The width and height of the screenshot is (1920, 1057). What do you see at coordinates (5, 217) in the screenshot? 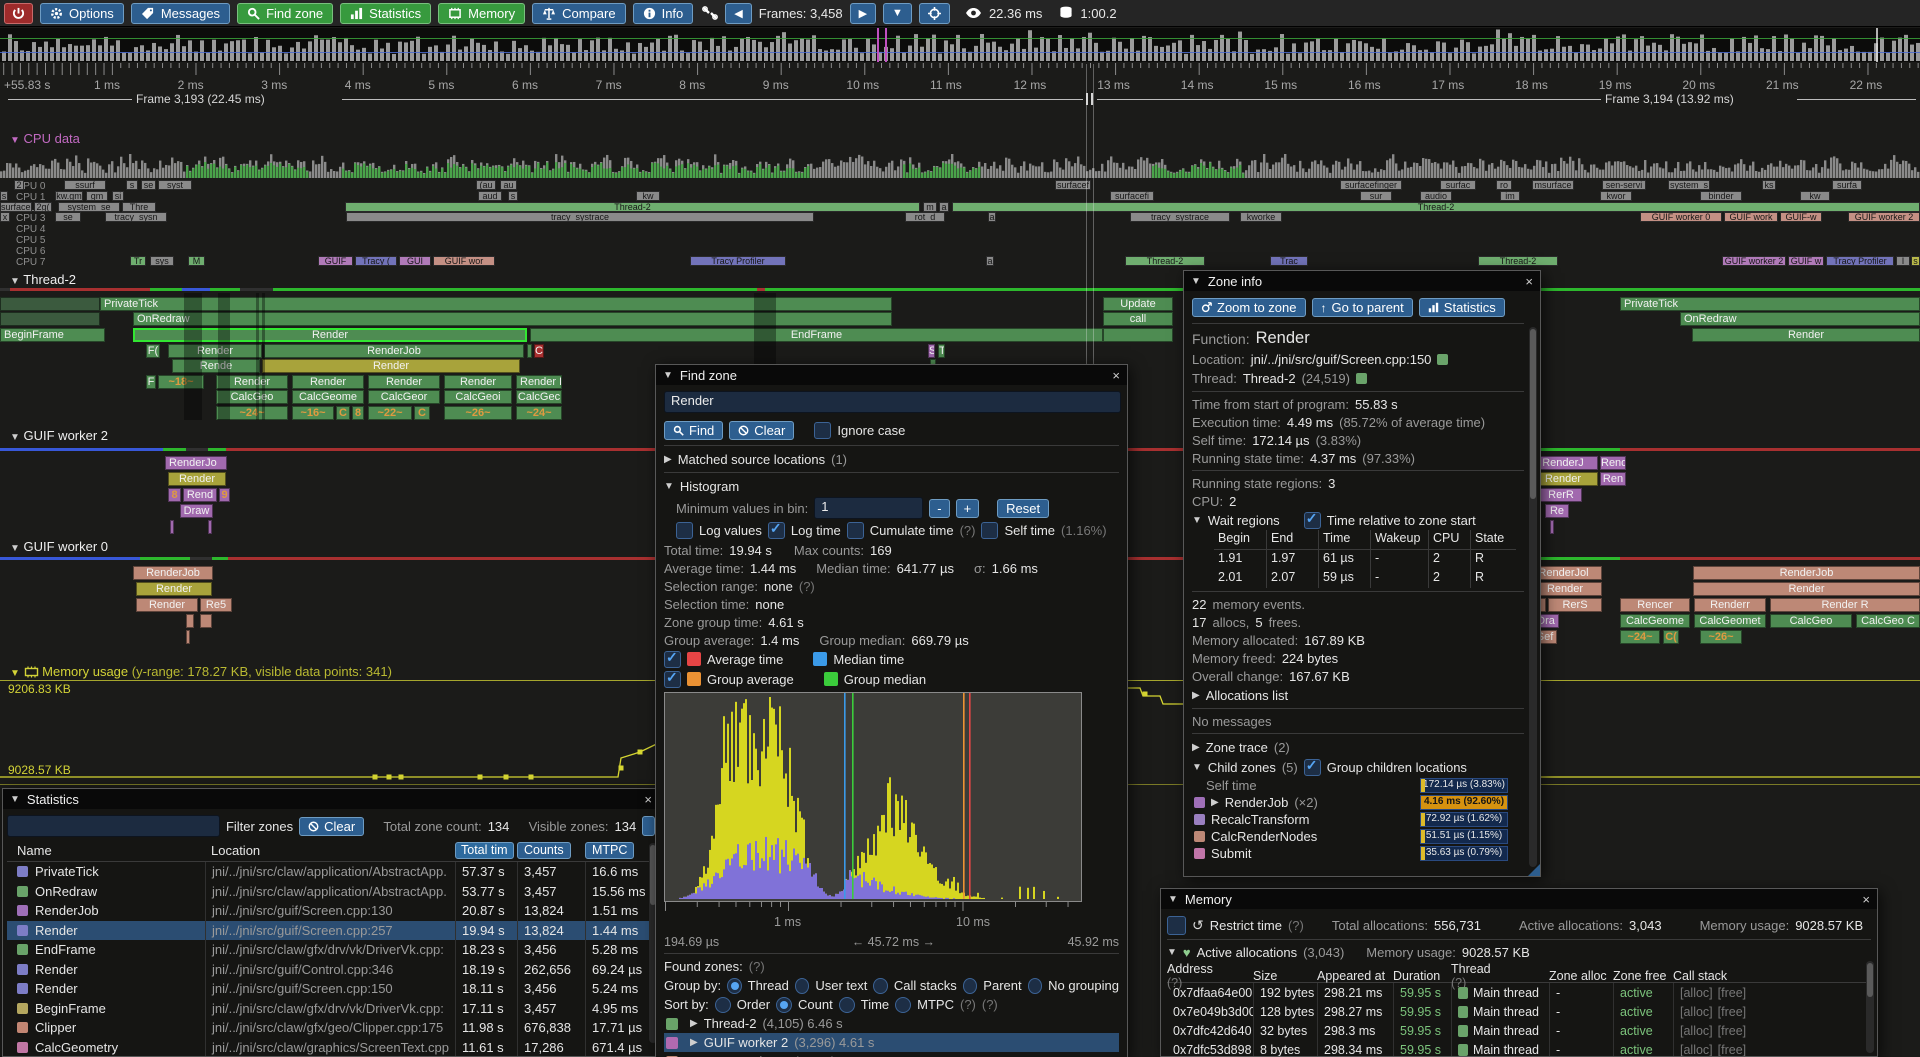
I see `cpu-zone: x` at bounding box center [5, 217].